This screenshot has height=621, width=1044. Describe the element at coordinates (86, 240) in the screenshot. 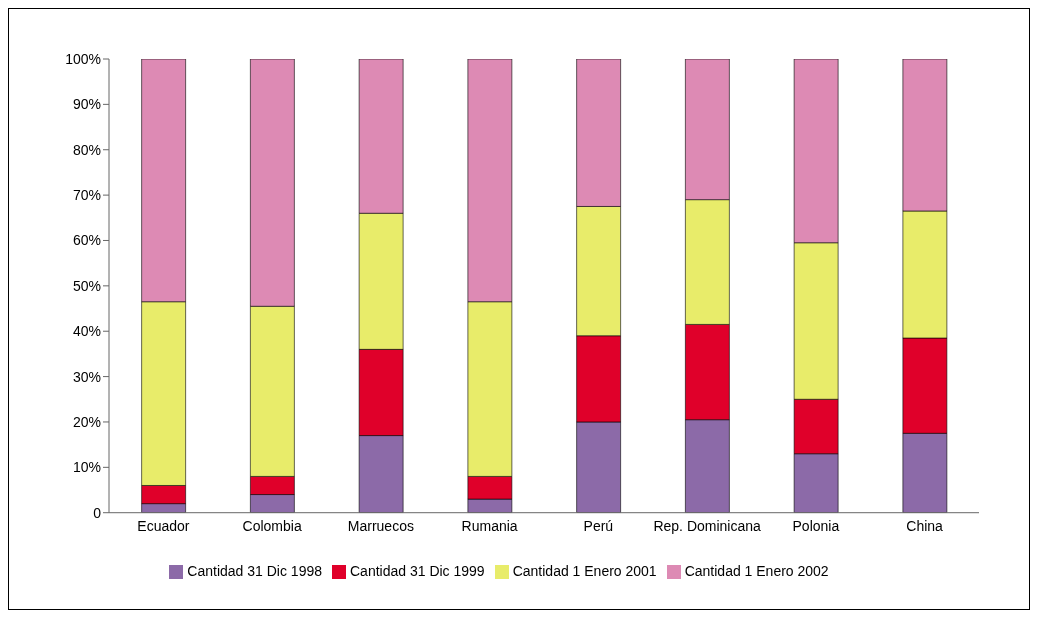

I see `y-tick-label: 60%` at that location.